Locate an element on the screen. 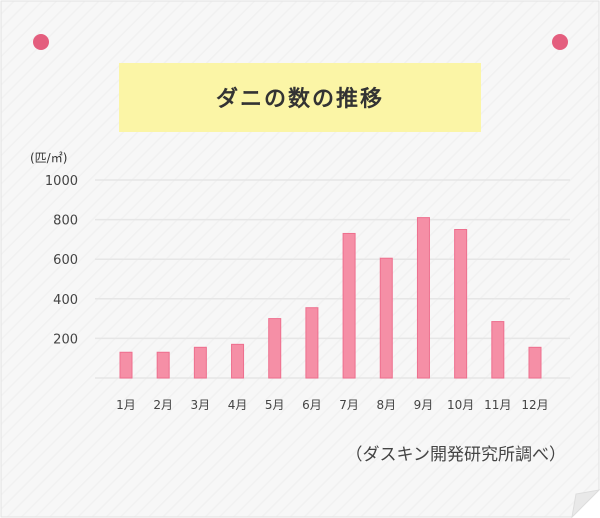  x-tick-label: 3月 is located at coordinates (201, 405).